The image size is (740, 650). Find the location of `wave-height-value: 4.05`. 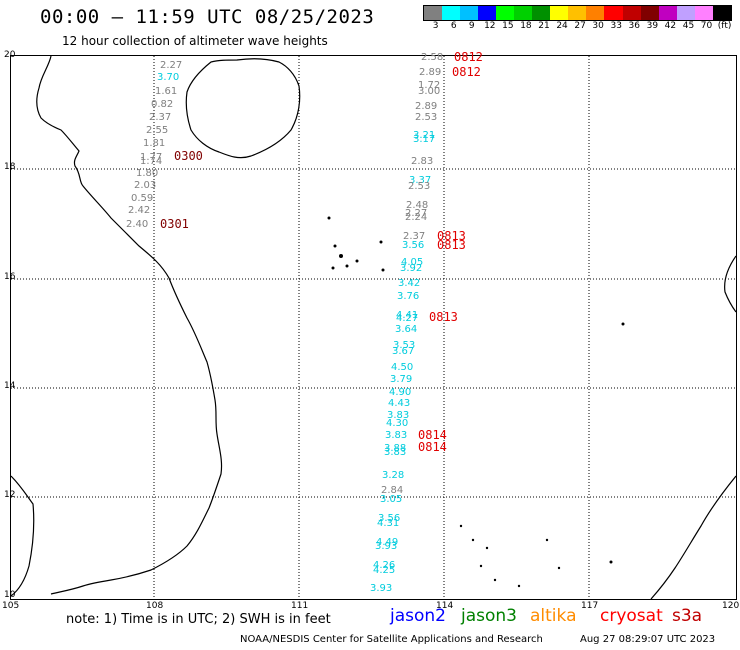

wave-height-value: 4.05 is located at coordinates (412, 262).